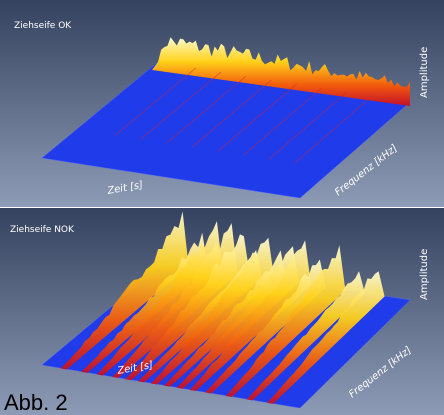 Image resolution: width=444 pixels, height=415 pixels. What do you see at coordinates (36, 402) in the screenshot?
I see `caption: Abb. 2` at bounding box center [36, 402].